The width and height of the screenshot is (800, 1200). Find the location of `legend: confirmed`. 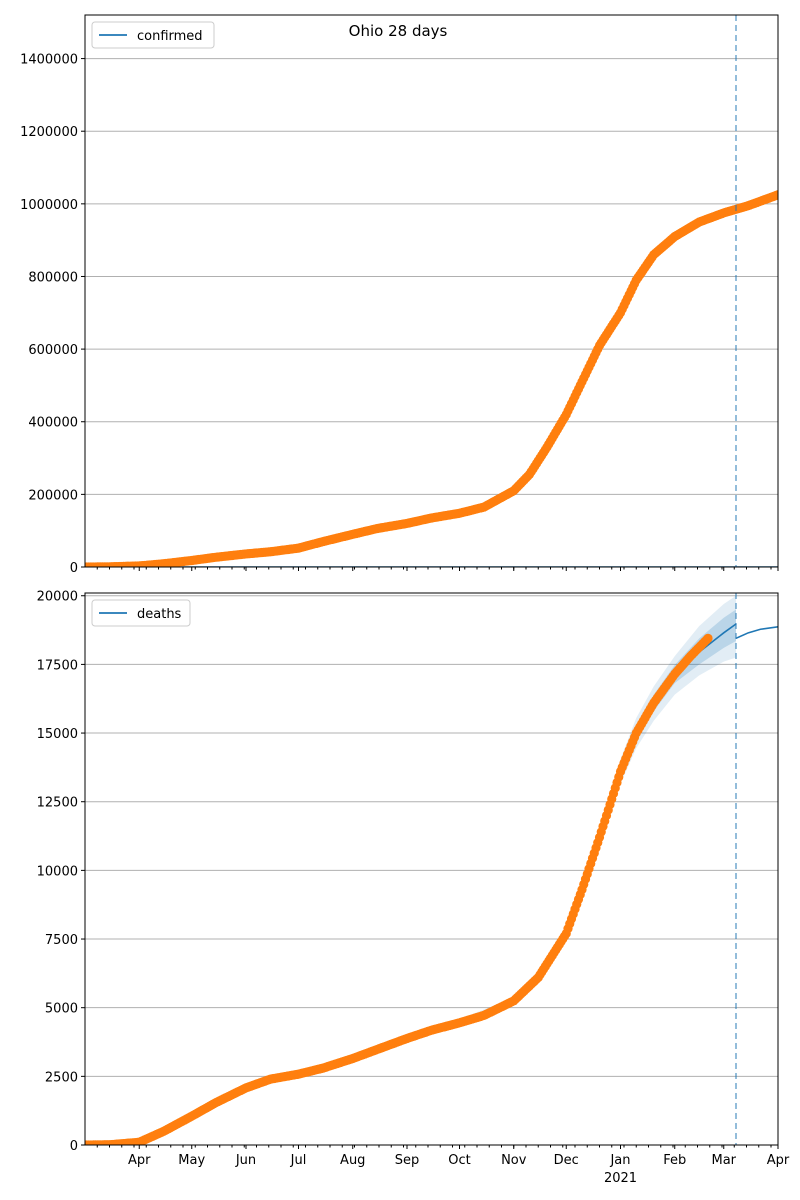

legend: confirmed is located at coordinates (153, 35).